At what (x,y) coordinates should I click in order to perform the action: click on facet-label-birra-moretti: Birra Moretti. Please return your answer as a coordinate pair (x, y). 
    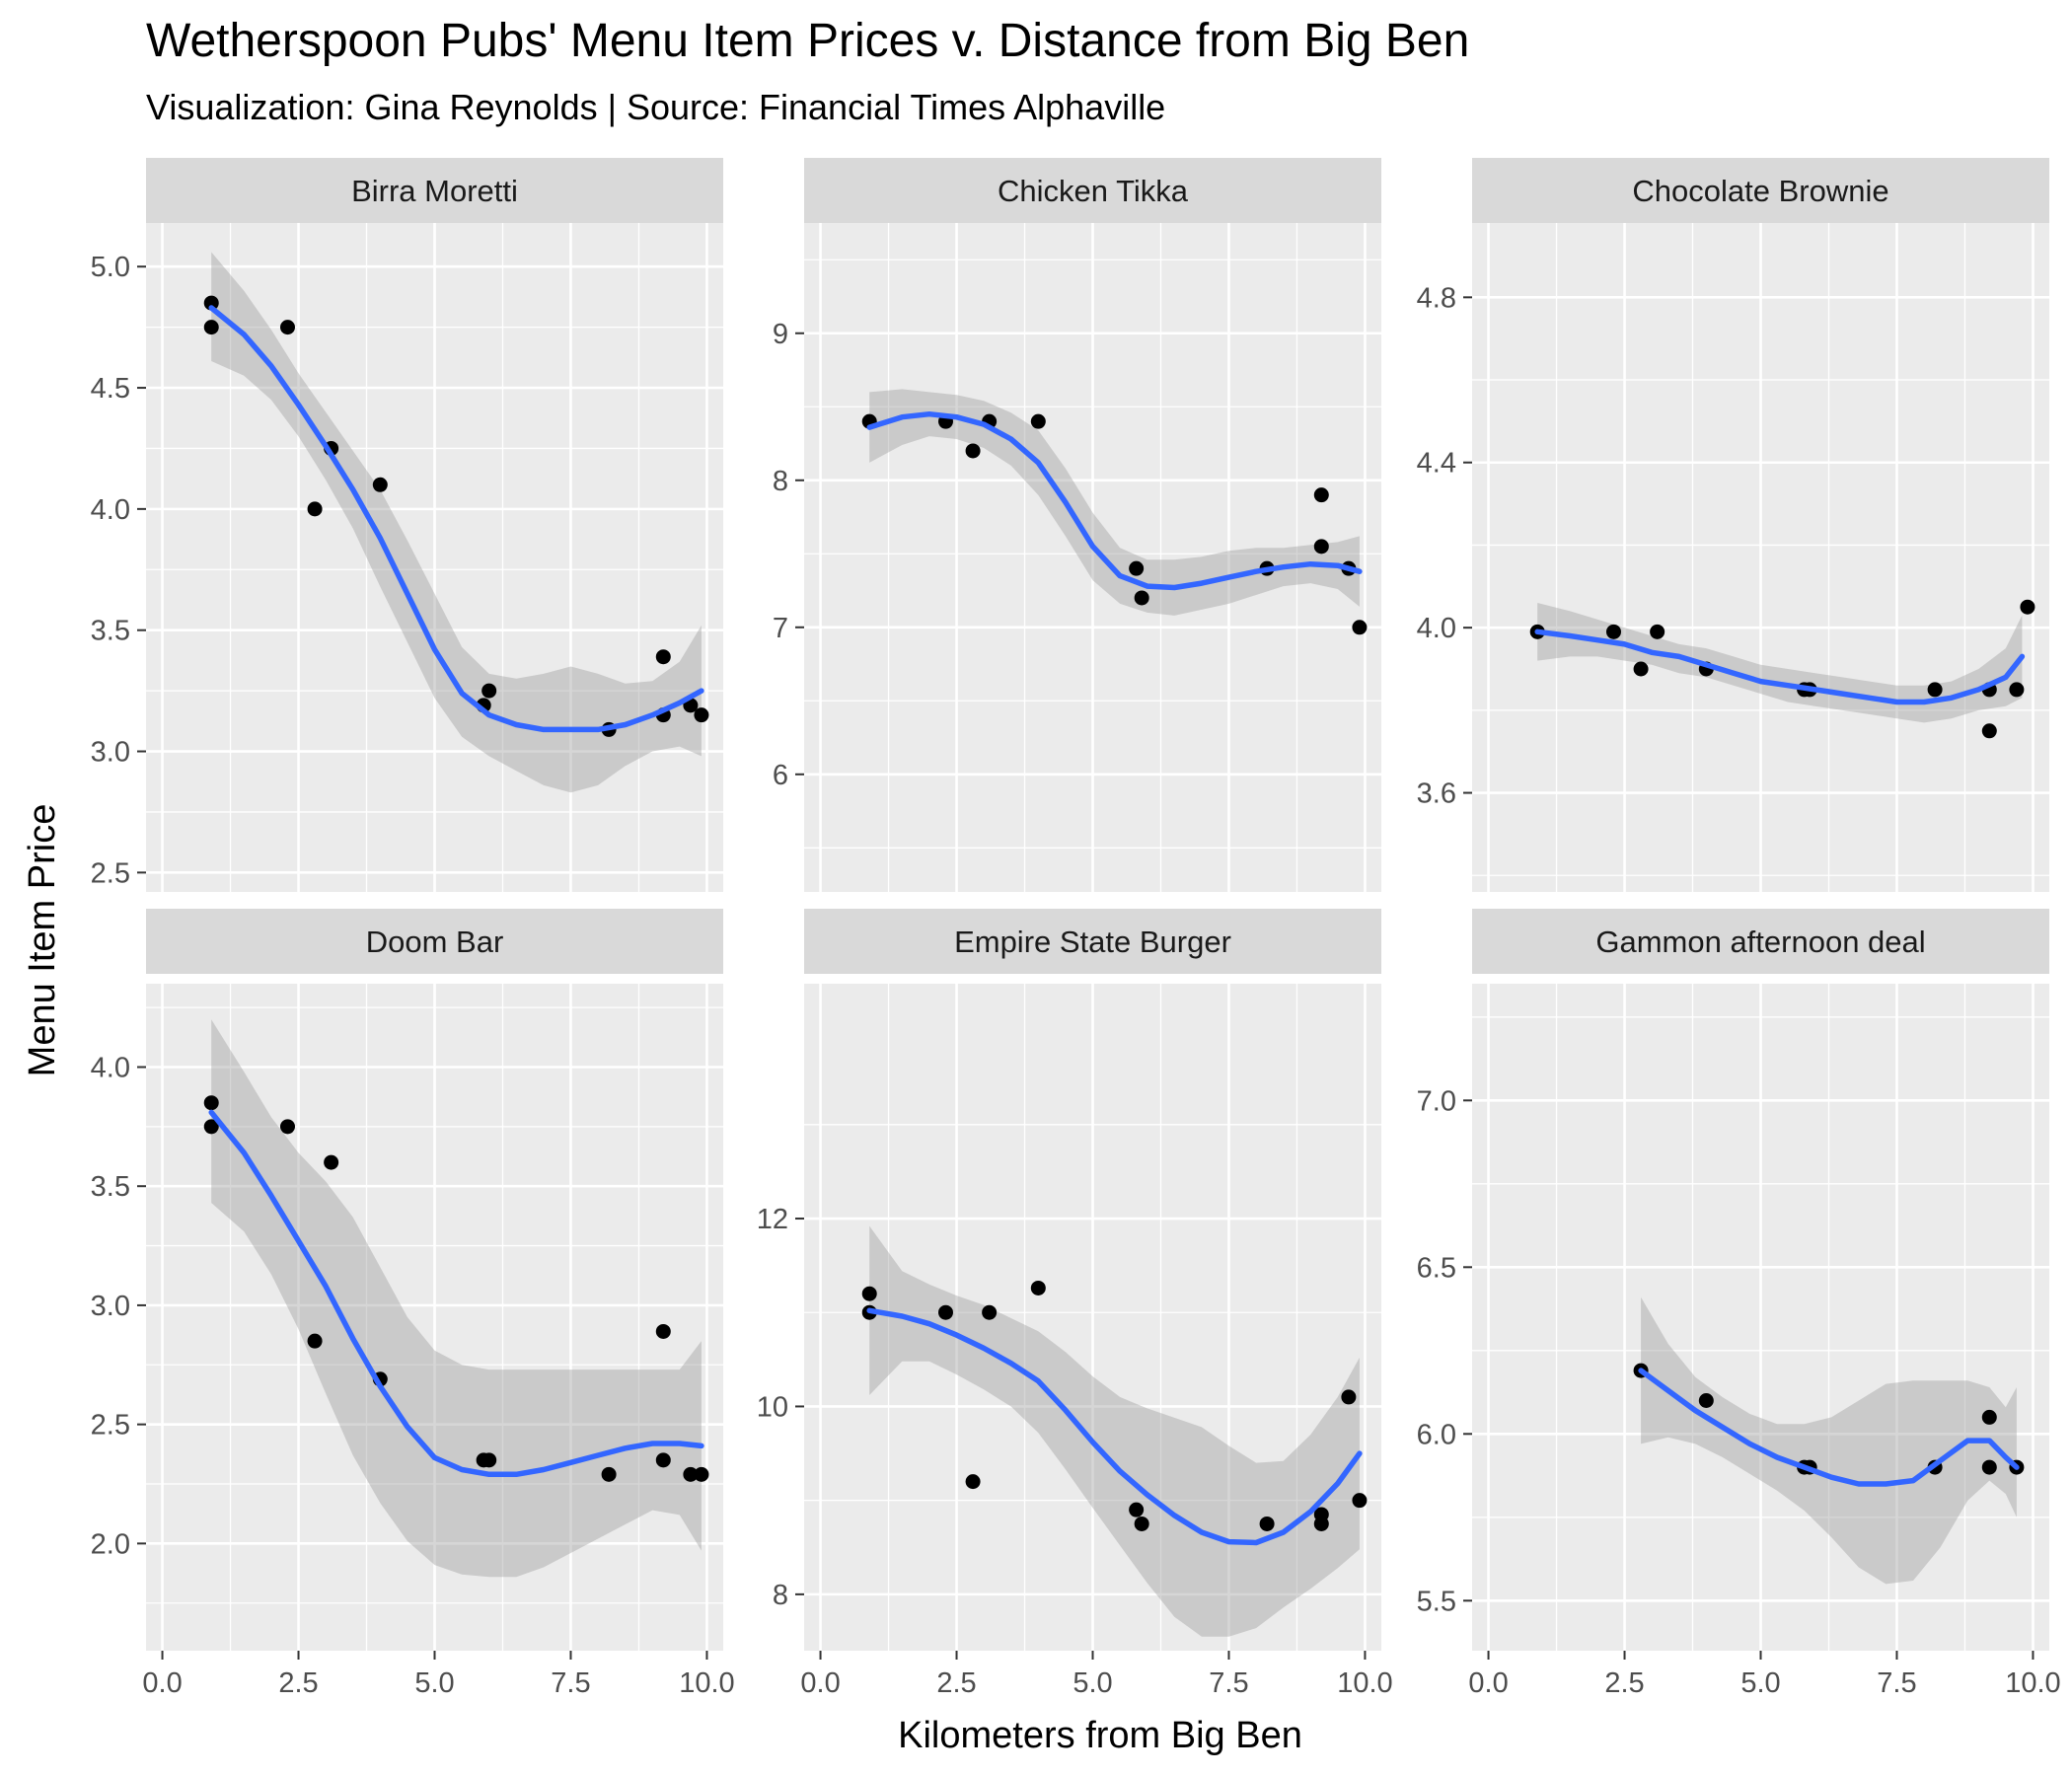
    Looking at the image, I should click on (435, 191).